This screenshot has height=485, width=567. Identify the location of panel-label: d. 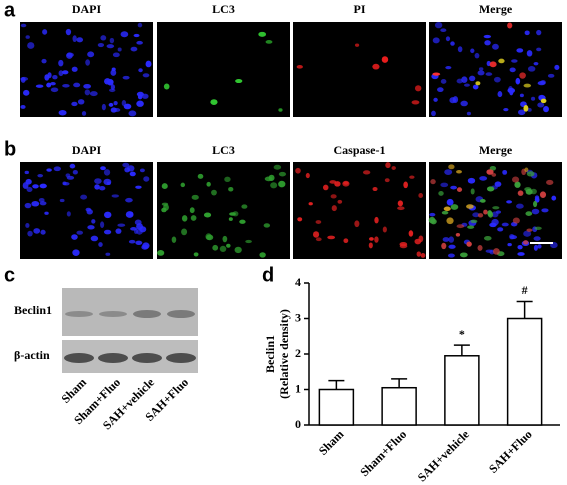
(268, 275).